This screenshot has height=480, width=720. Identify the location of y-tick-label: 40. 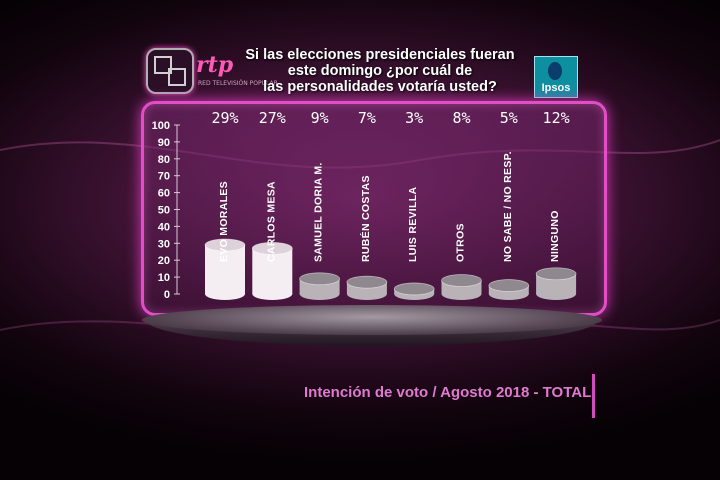
(164, 227).